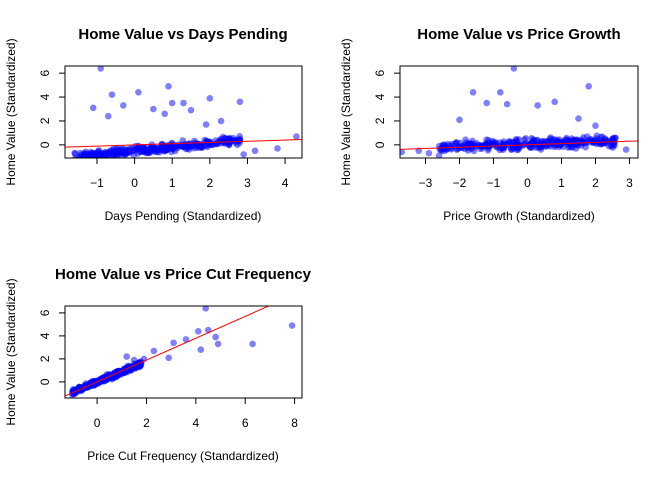 This screenshot has width=672, height=480. What do you see at coordinates (11, 111) in the screenshot?
I see `y-axis-label: Home Value (Standardized)` at bounding box center [11, 111].